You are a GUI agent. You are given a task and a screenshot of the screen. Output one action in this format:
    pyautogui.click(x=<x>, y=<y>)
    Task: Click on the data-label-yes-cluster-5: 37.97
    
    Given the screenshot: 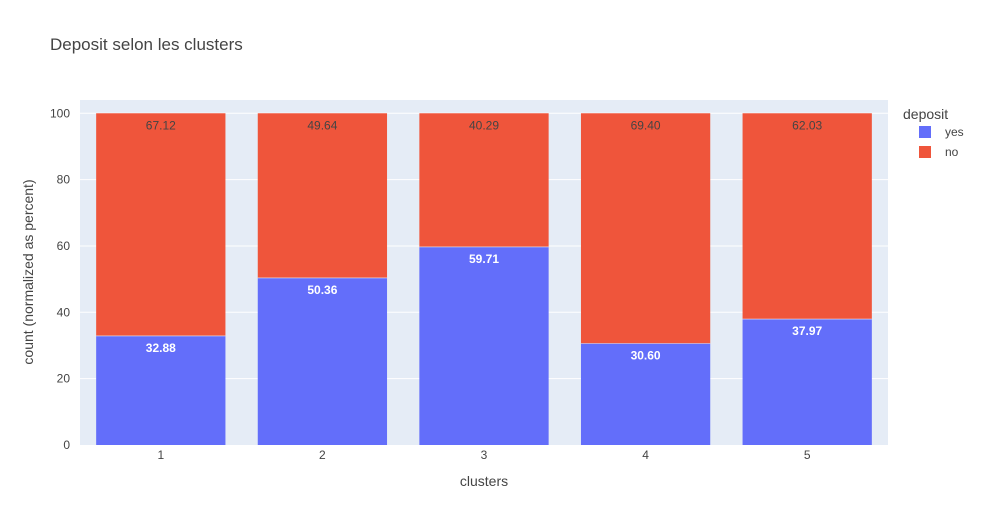 What is the action you would take?
    pyautogui.click(x=807, y=331)
    